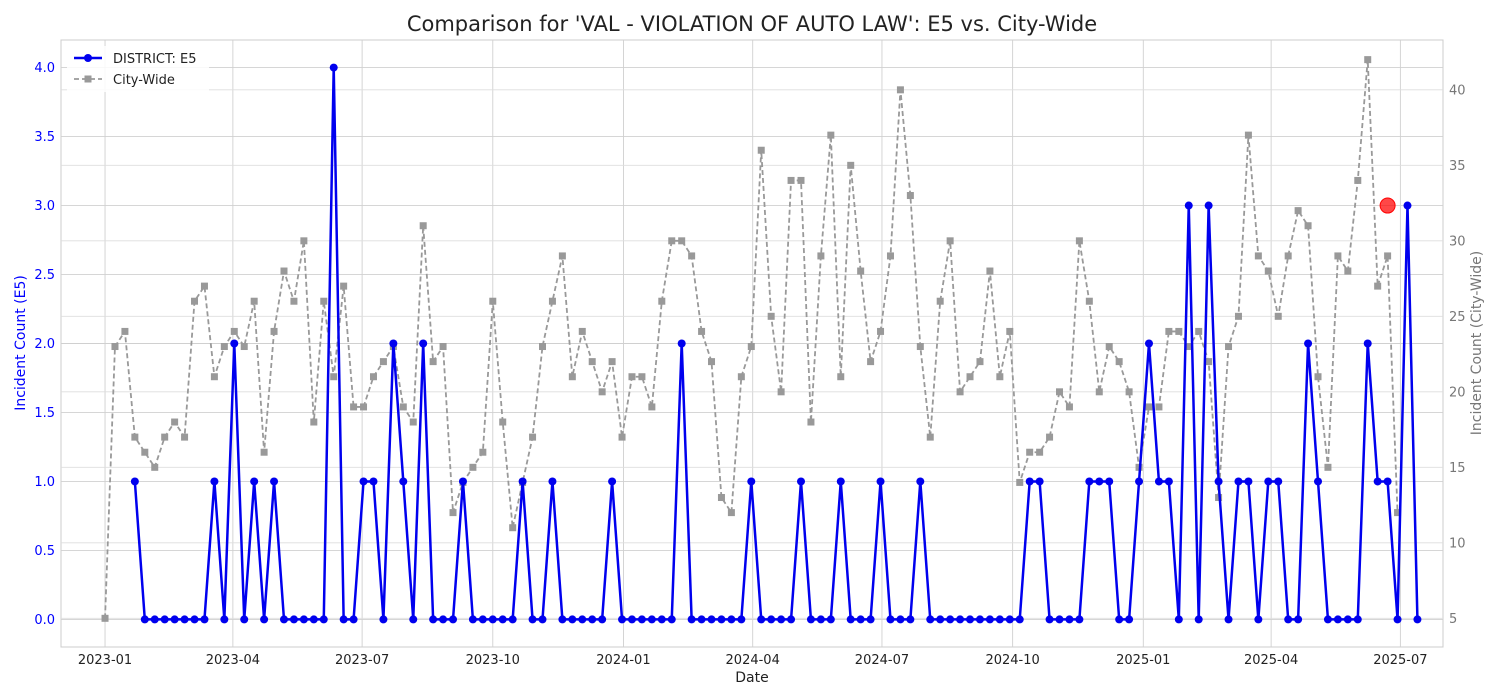 This screenshot has width=1500, height=700. Describe the element at coordinates (44, 482) in the screenshot. I see `y-left-tick-label: 1.0` at that location.